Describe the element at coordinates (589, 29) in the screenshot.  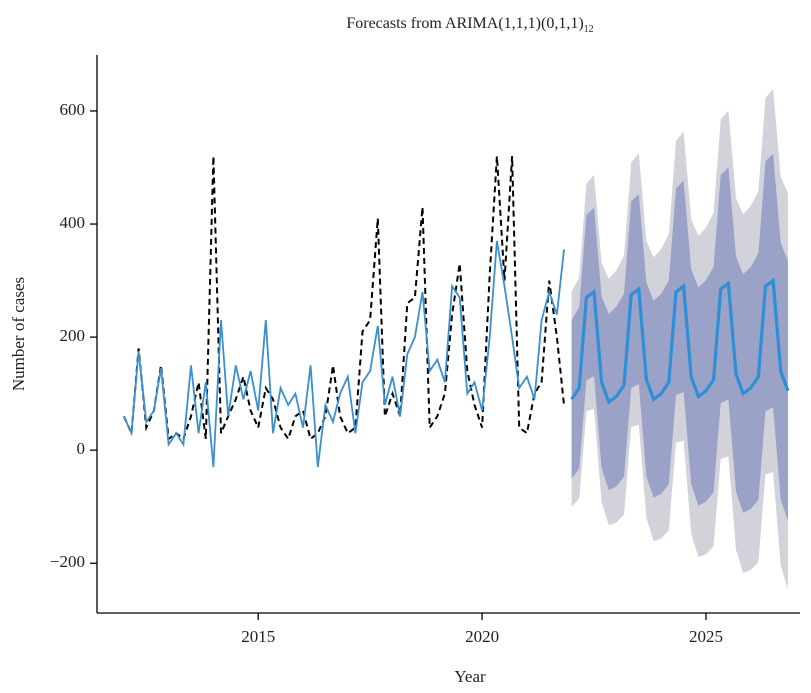
I see `title-subscript: 12` at that location.